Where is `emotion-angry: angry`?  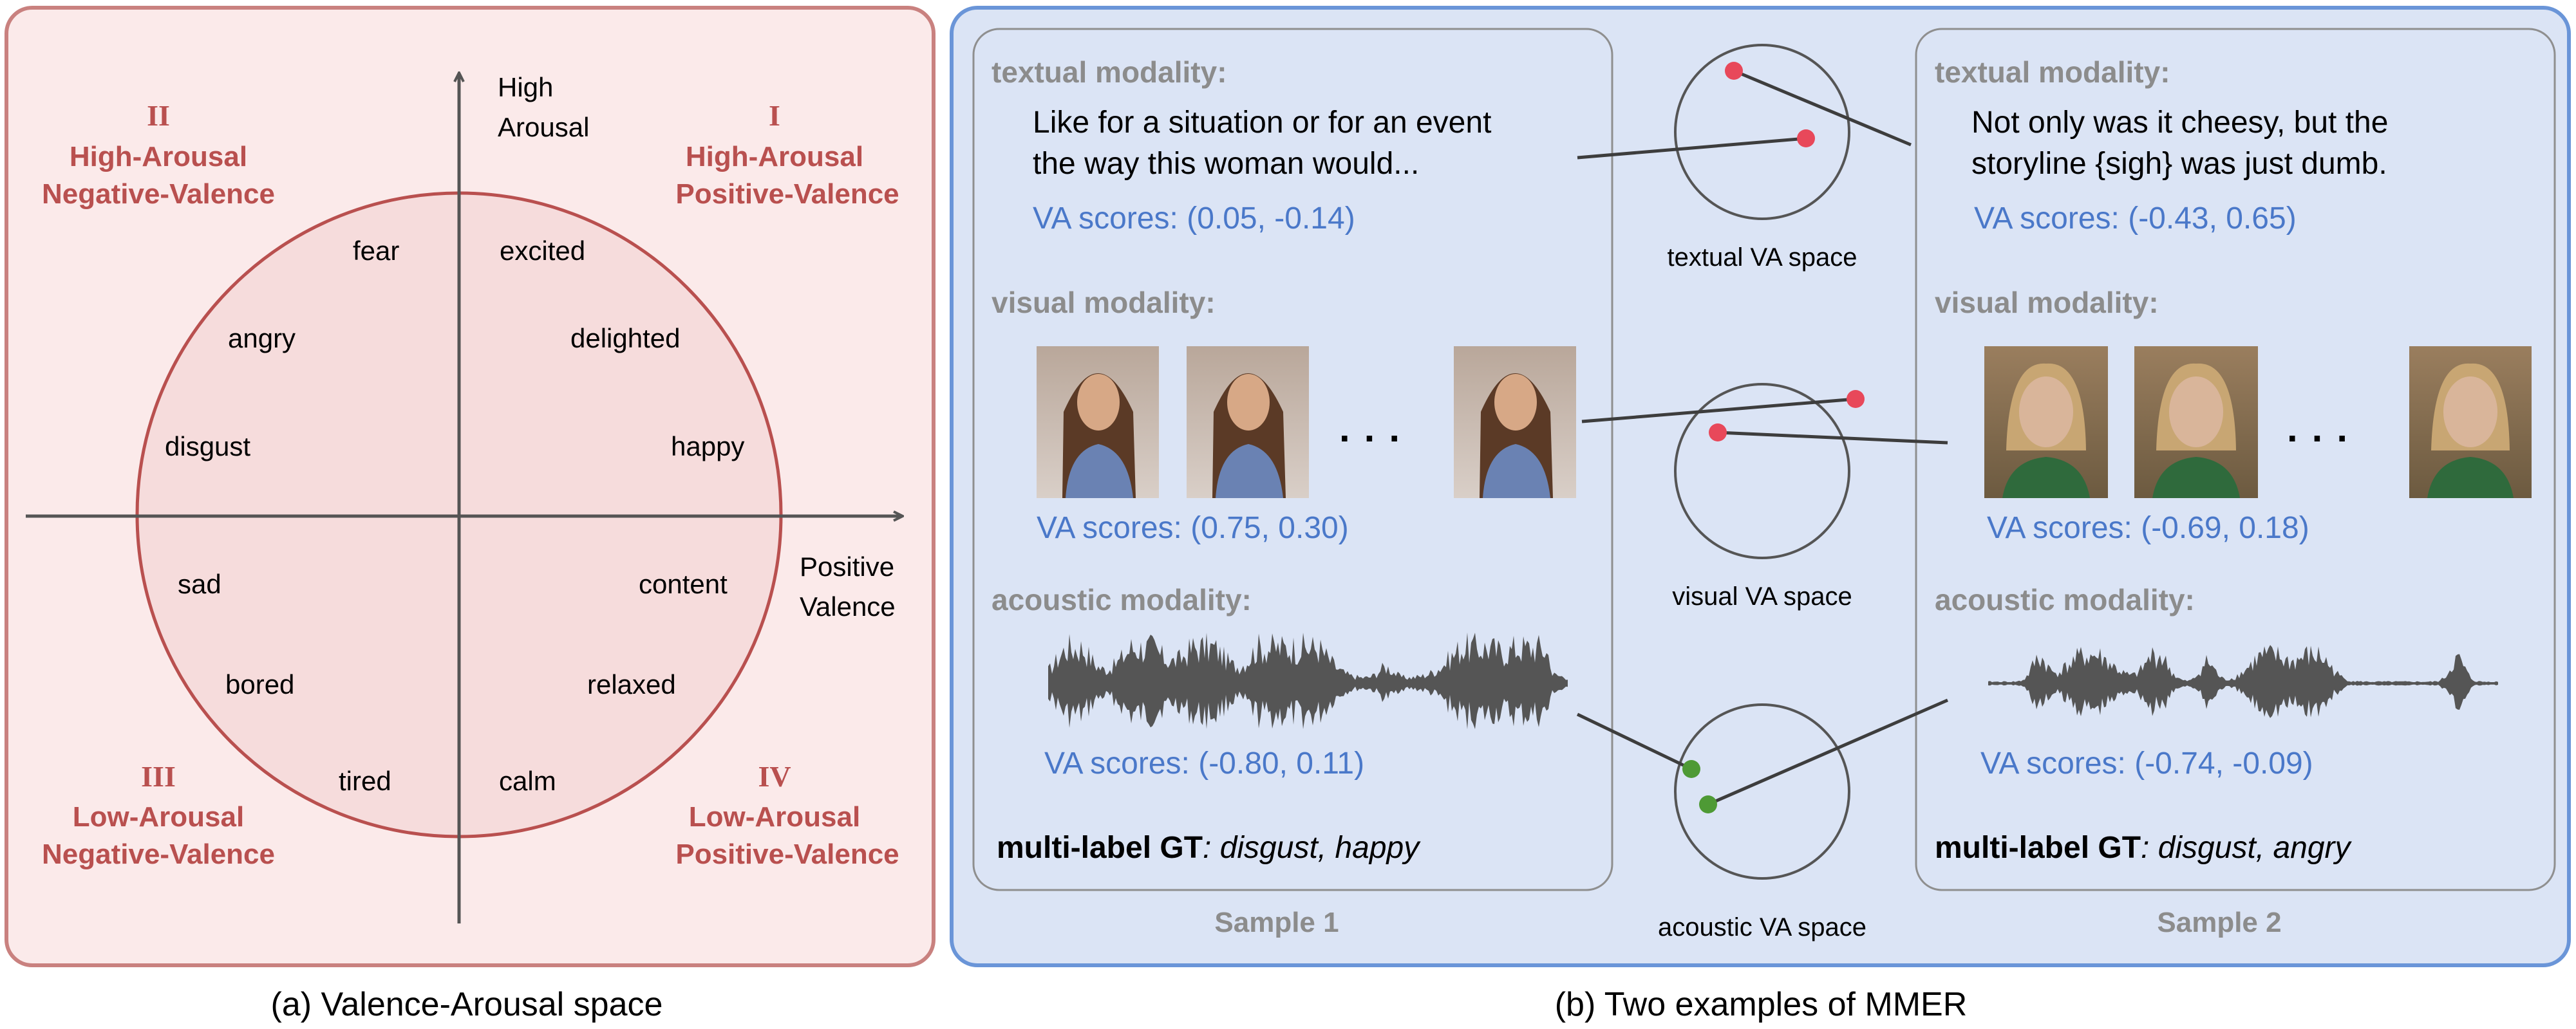 emotion-angry: angry is located at coordinates (262, 338).